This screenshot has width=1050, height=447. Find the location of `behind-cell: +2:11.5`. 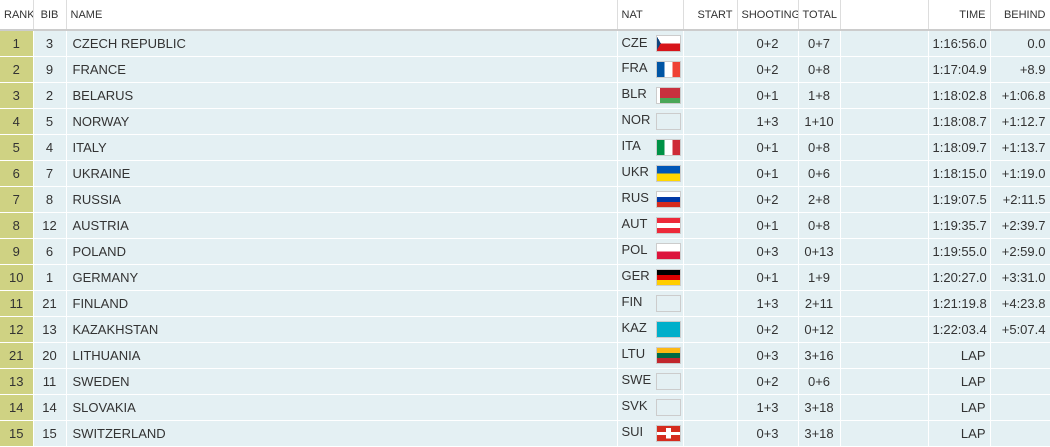

behind-cell: +2:11.5 is located at coordinates (1020, 199).